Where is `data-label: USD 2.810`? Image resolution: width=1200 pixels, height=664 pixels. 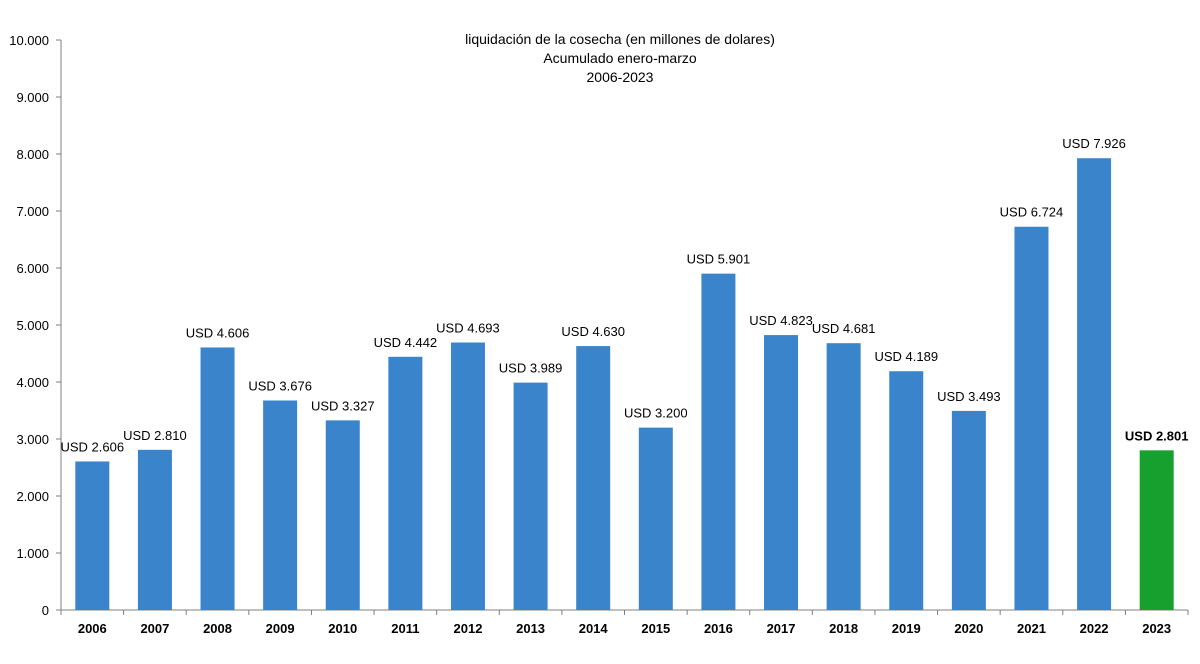
data-label: USD 2.810 is located at coordinates (155, 435).